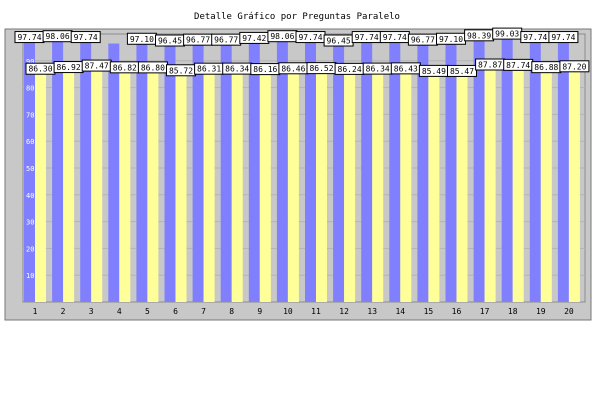 This screenshot has width=600, height=400. What do you see at coordinates (231, 311) in the screenshot?
I see `x-tick-label: 8` at bounding box center [231, 311].